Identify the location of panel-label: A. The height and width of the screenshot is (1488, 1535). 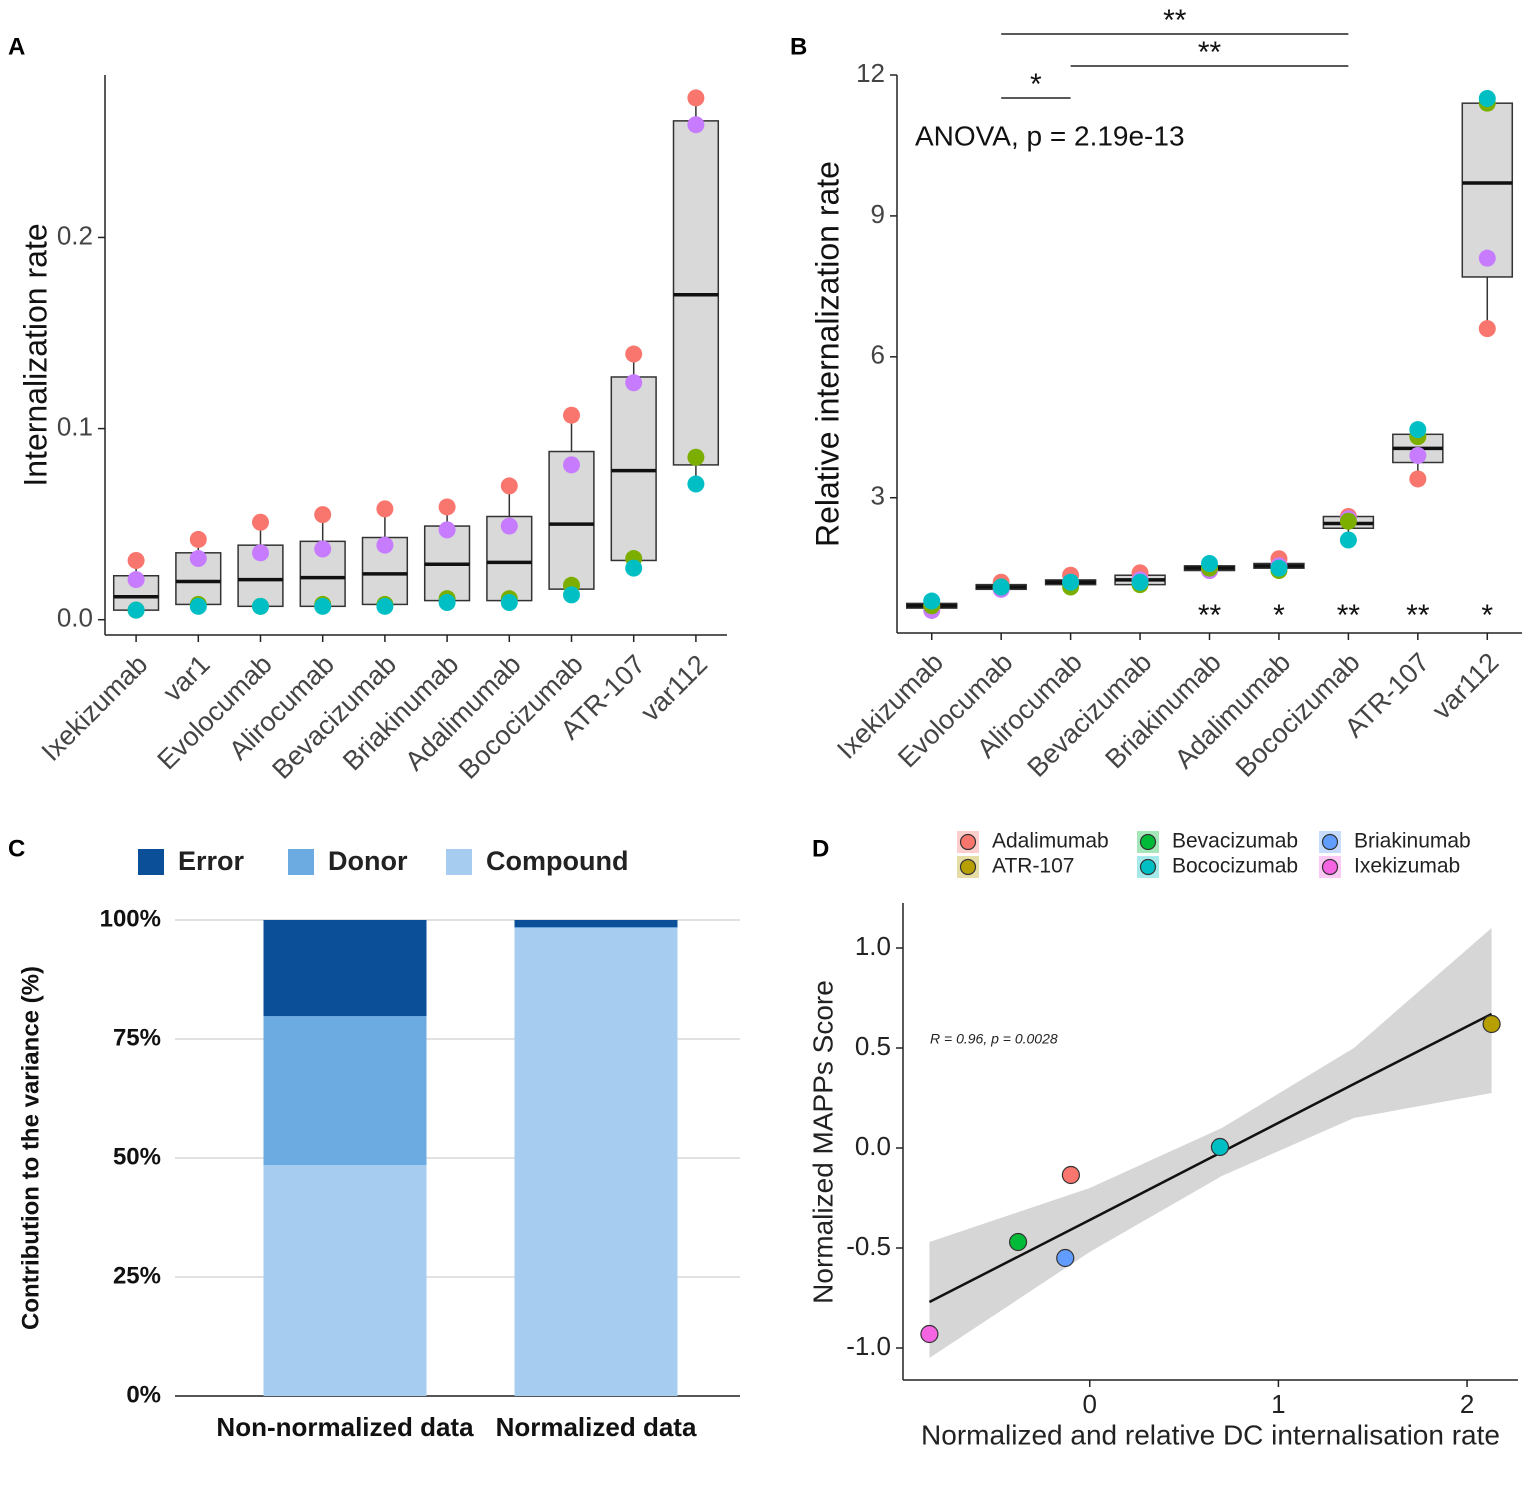
(16, 46).